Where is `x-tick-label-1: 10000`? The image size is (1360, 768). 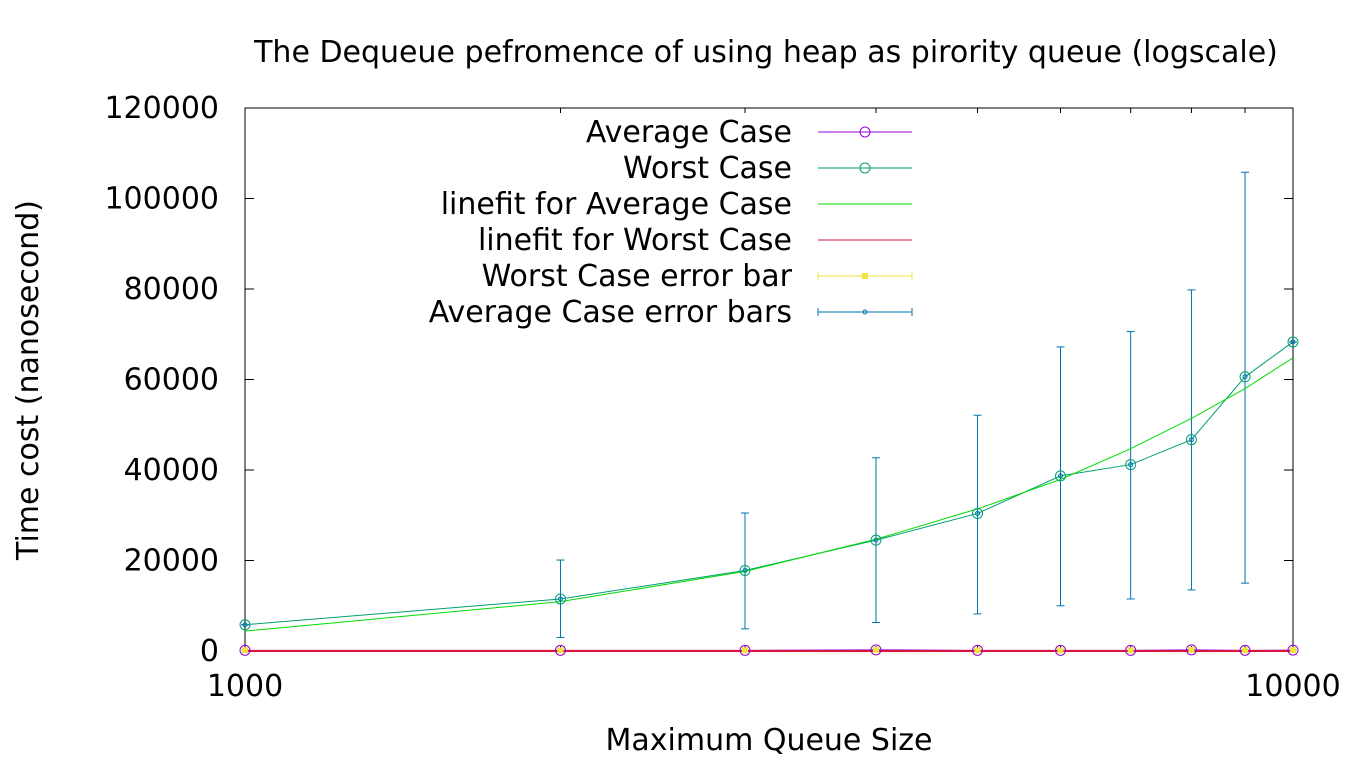
x-tick-label-1: 10000 is located at coordinates (1292, 686).